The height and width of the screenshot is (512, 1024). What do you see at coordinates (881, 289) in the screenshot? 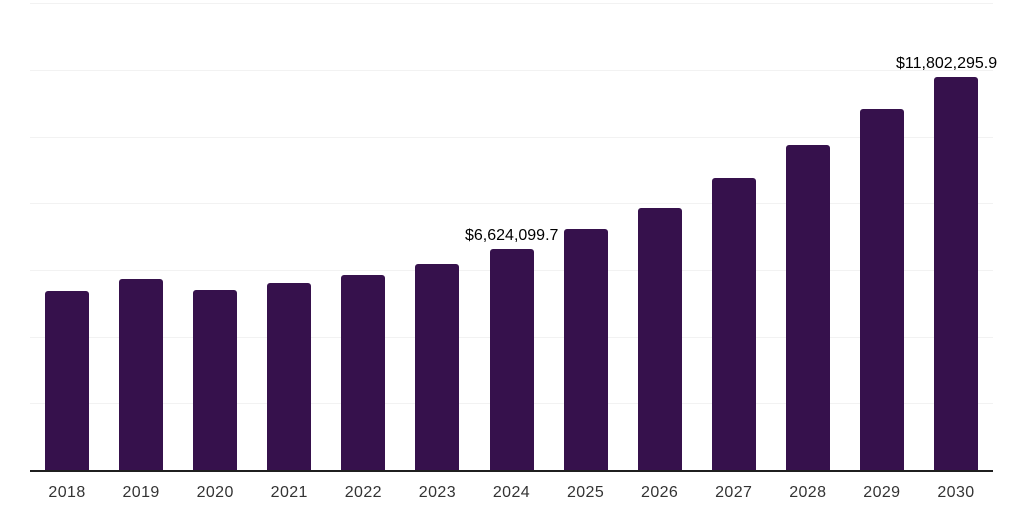
I see `bar-2029` at bounding box center [881, 289].